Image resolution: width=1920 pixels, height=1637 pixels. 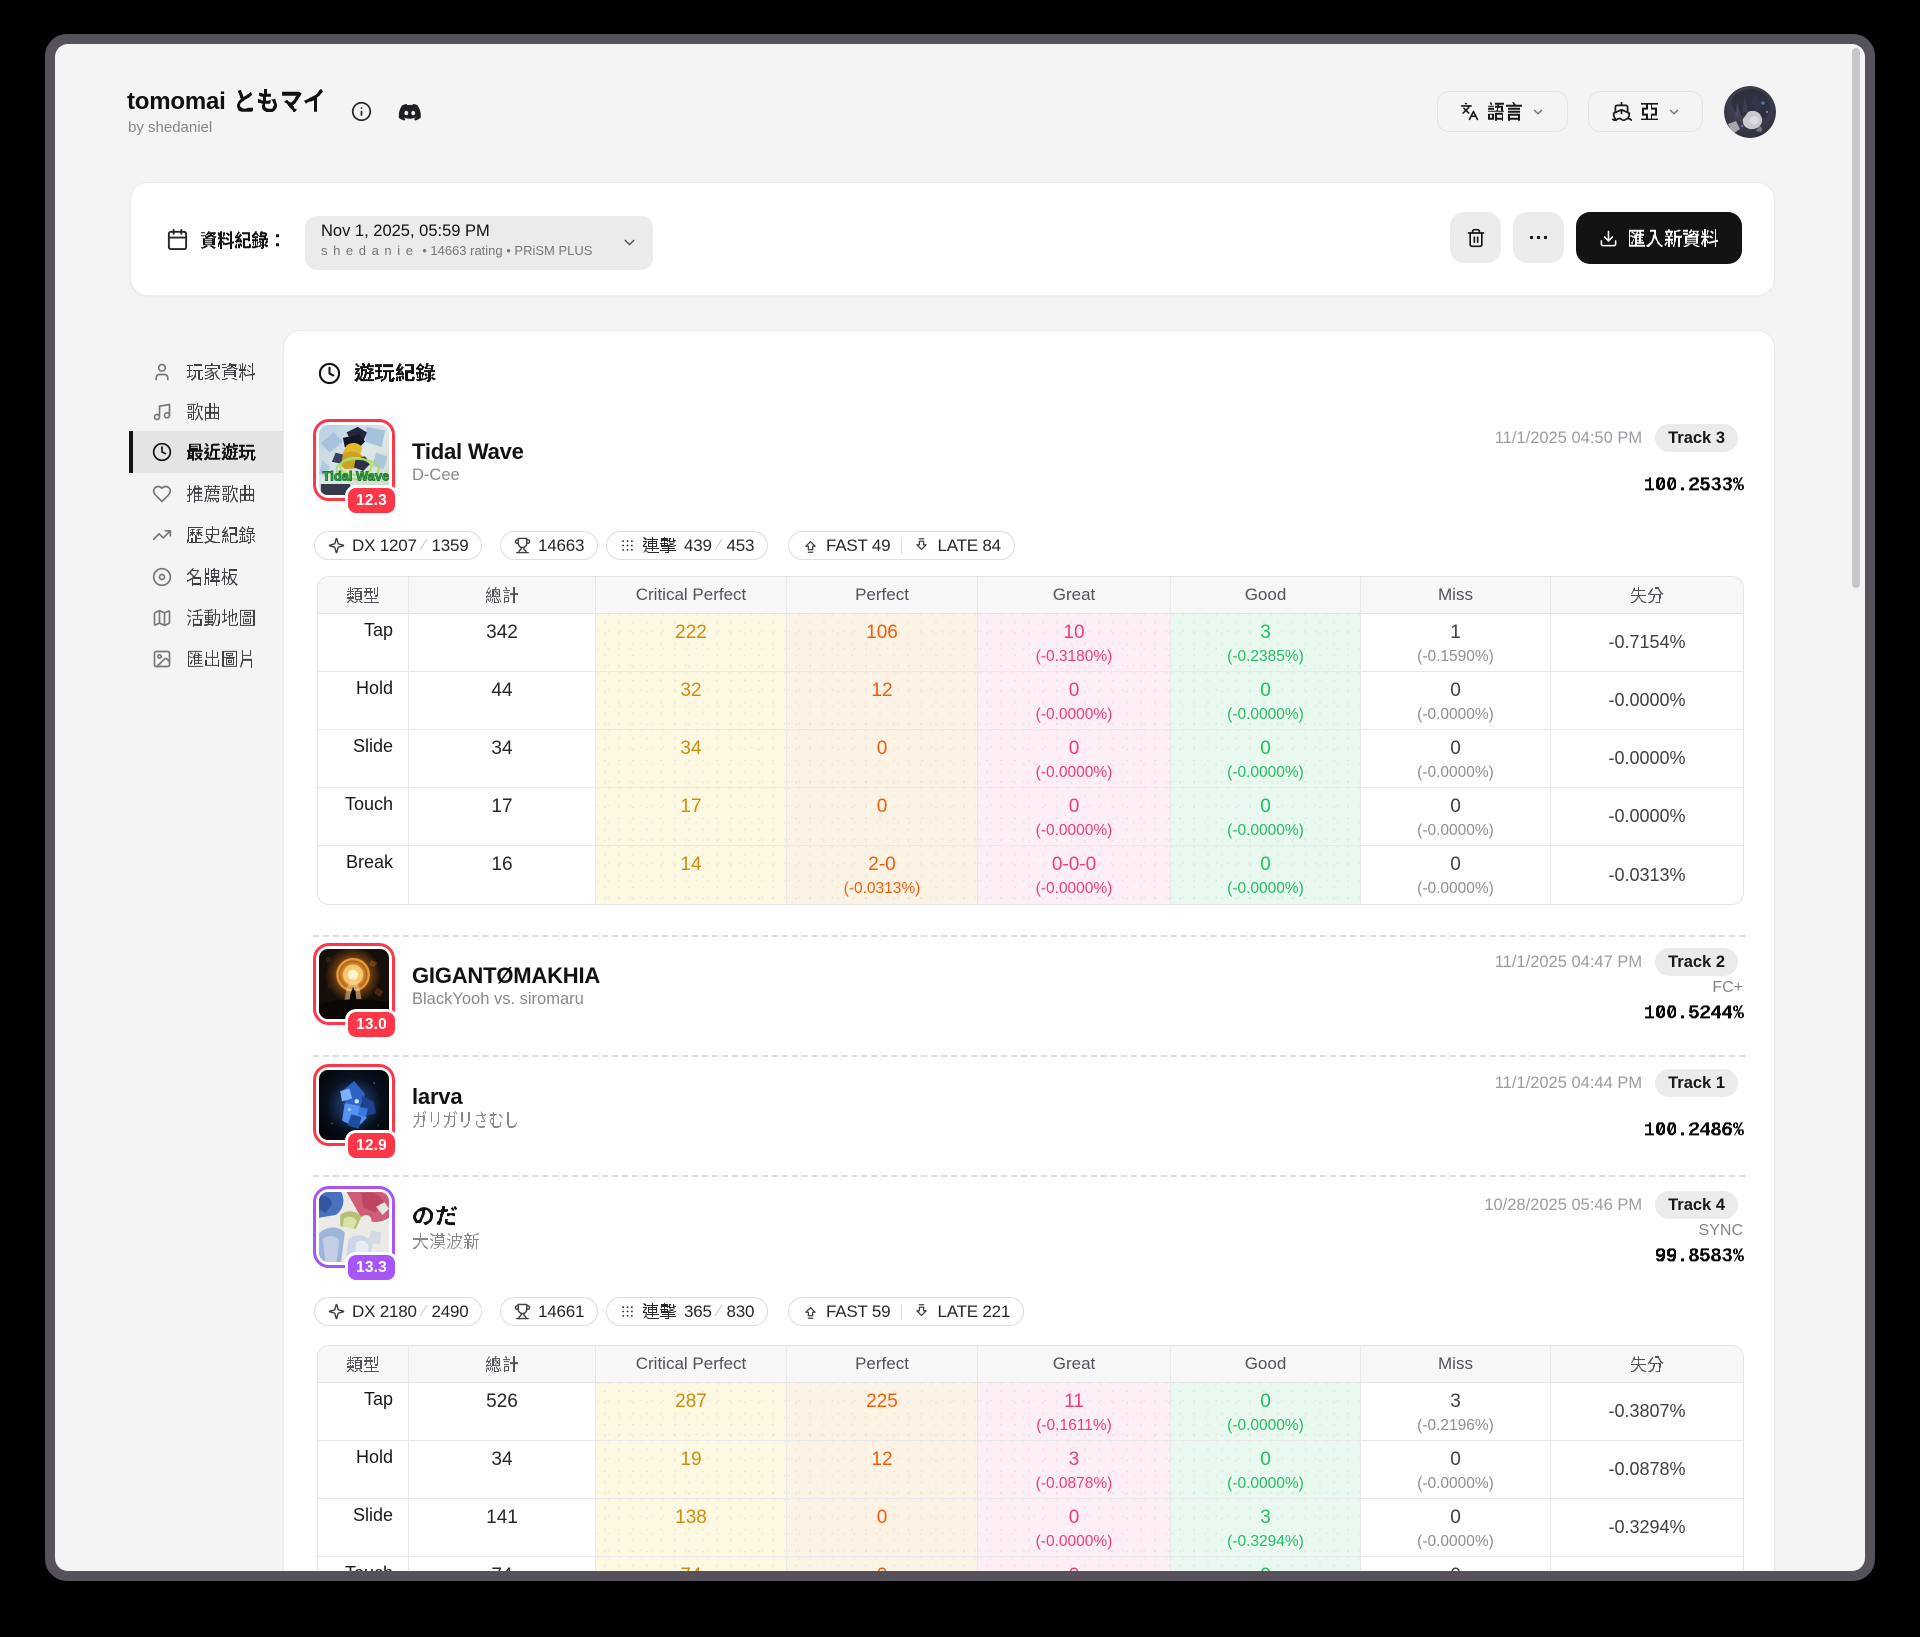 I want to click on svg-text: Tidal Wave, so click(x=356, y=475).